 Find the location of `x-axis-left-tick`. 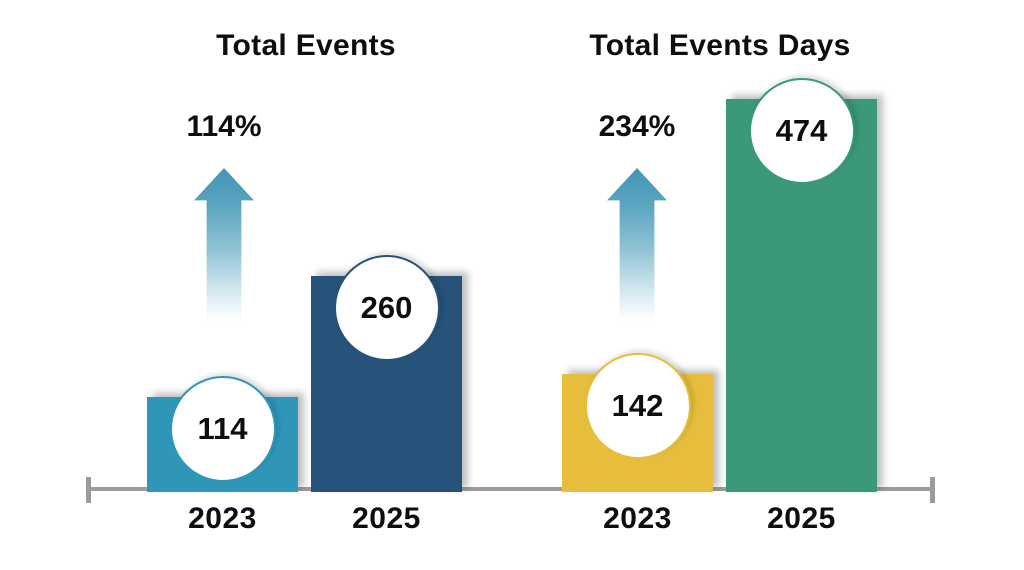

x-axis-left-tick is located at coordinates (88, 490).